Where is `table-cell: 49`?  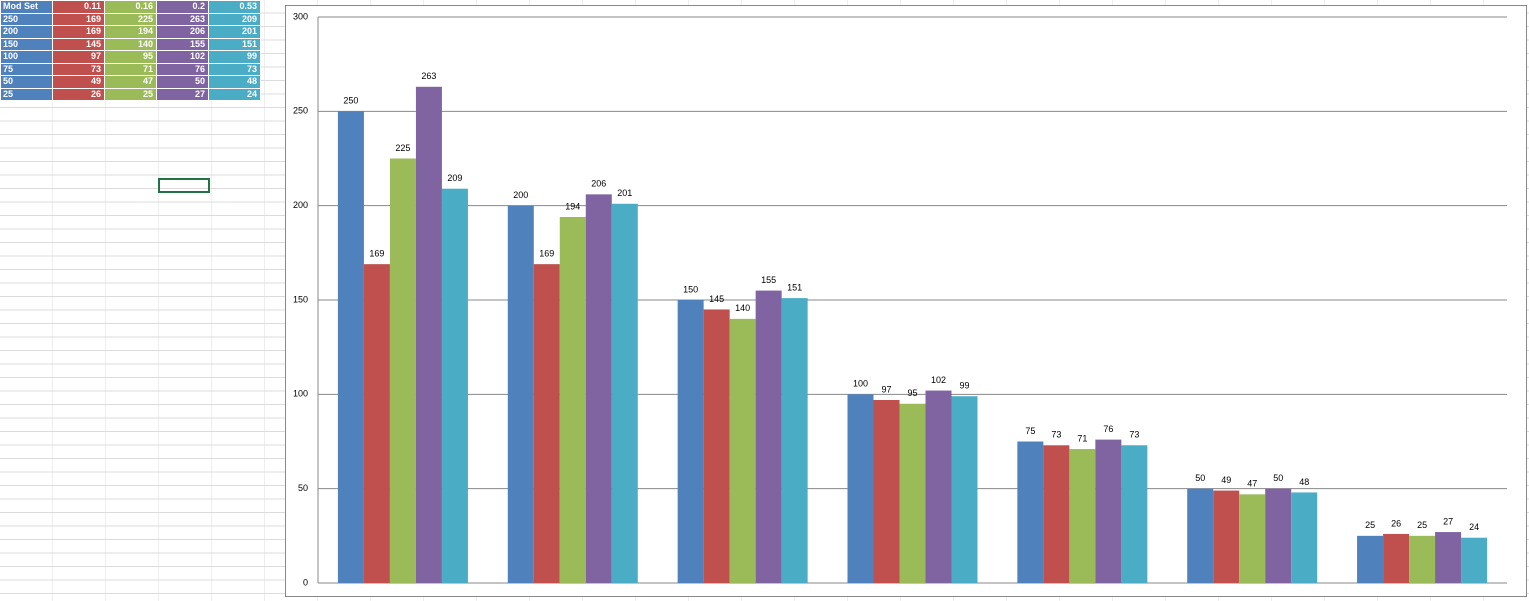 table-cell: 49 is located at coordinates (78, 82).